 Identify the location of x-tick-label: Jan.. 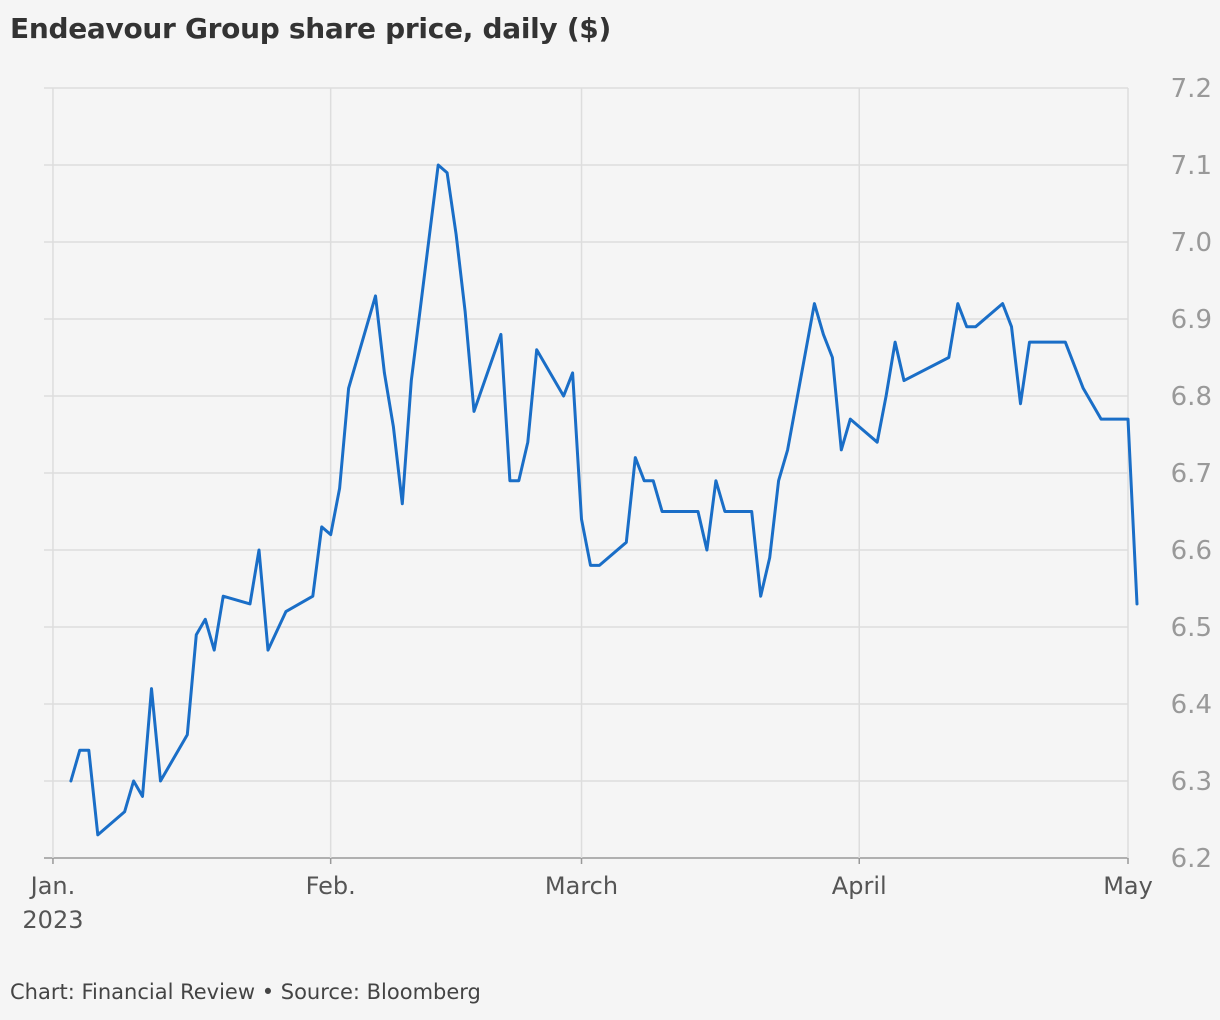
(52, 886).